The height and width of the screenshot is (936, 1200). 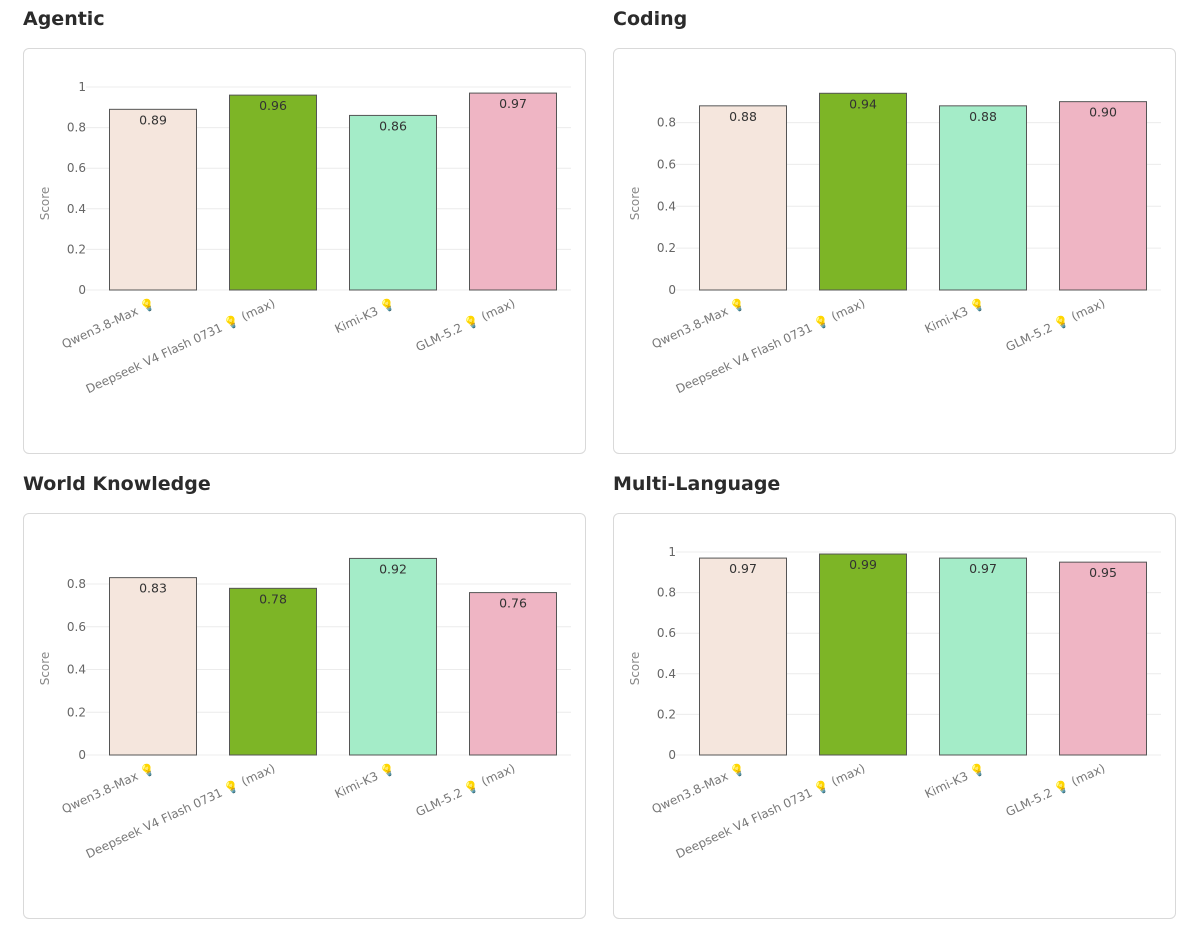 I want to click on chart-title: Multi-Language, so click(x=697, y=484).